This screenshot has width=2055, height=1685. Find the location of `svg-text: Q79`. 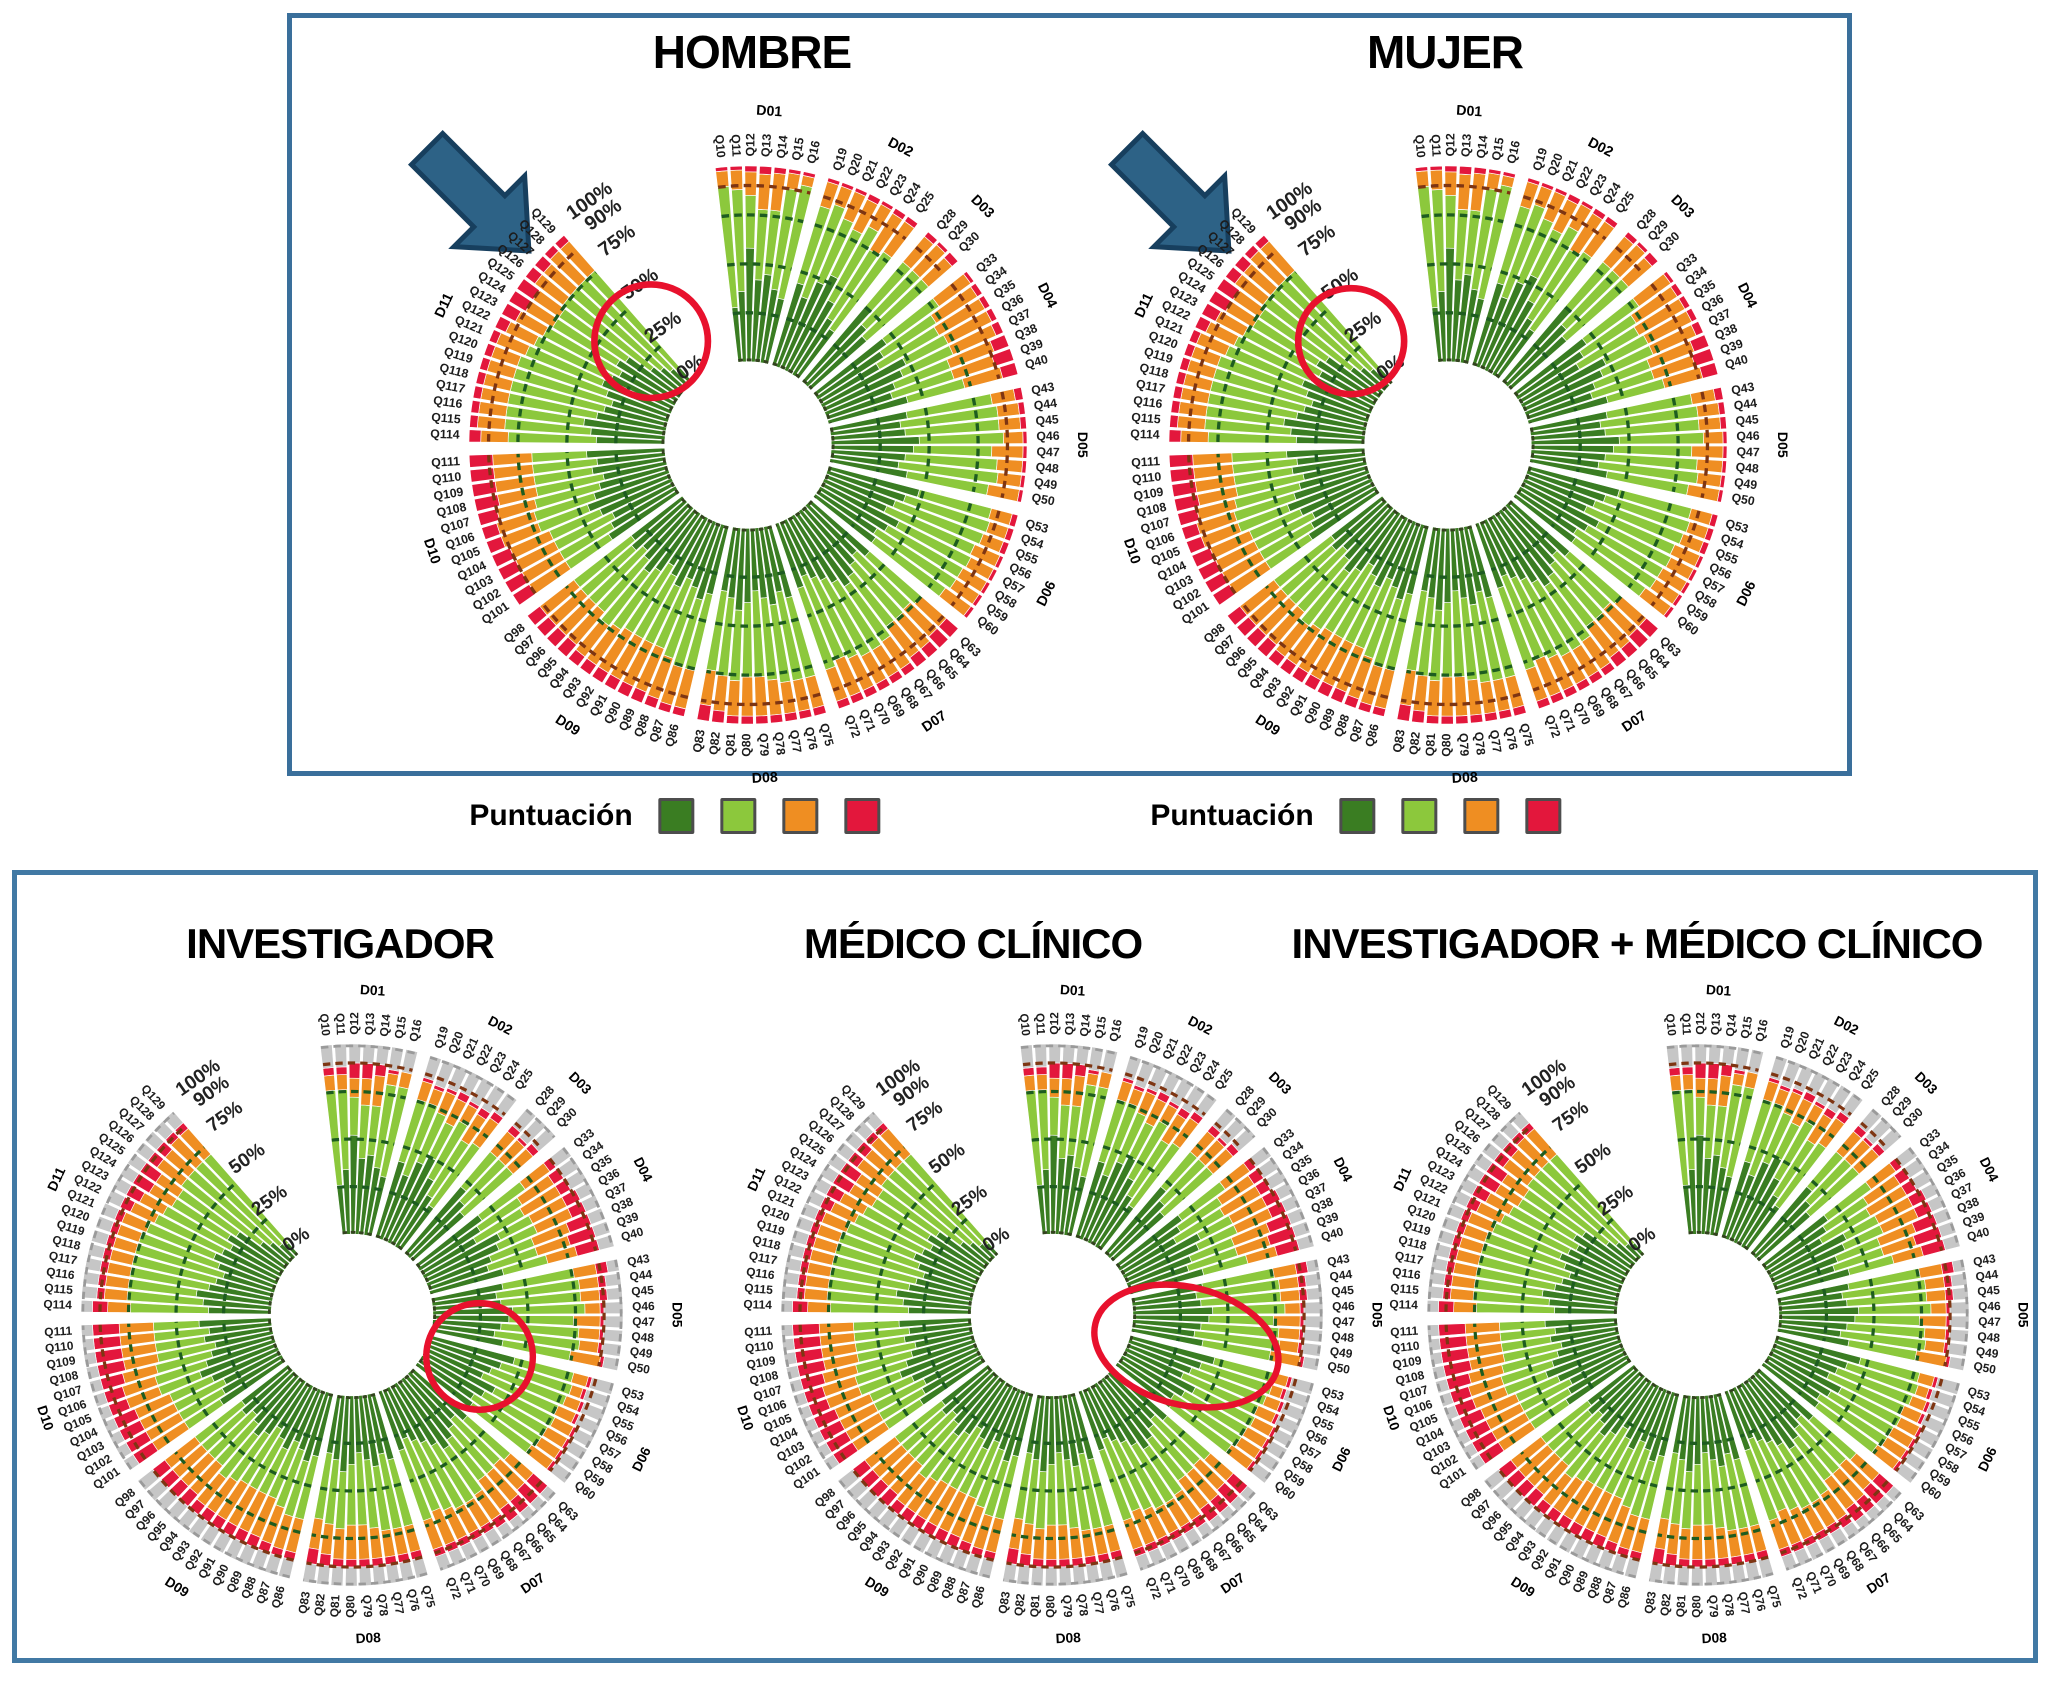

svg-text: Q79 is located at coordinates (763, 745).